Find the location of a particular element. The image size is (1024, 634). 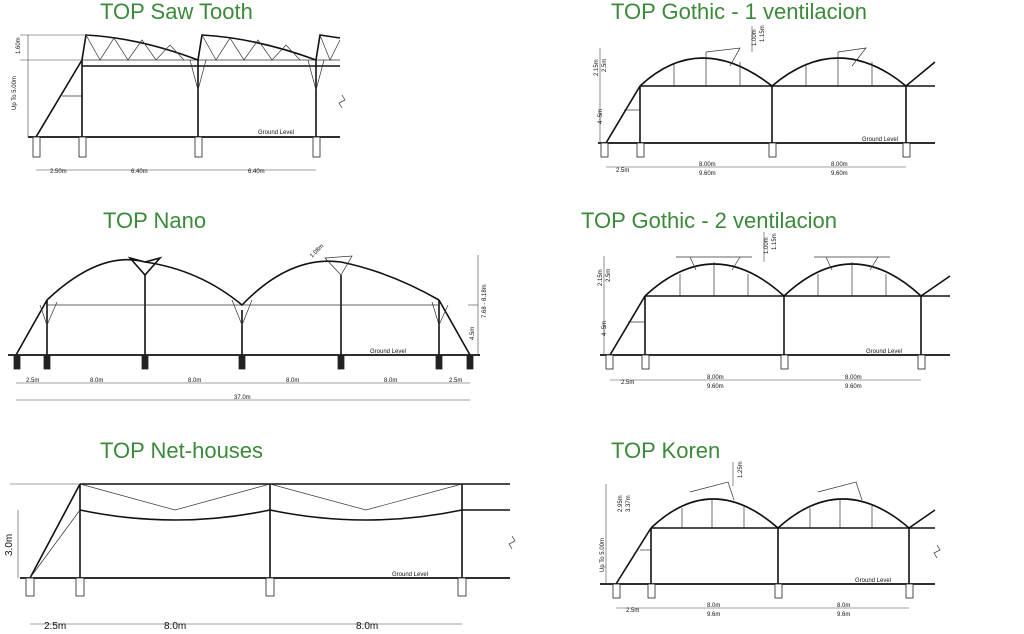

diagram-net-houses: 3.0m Ground Level 2.5m 8.0m 8.0m is located at coordinates (260, 557).